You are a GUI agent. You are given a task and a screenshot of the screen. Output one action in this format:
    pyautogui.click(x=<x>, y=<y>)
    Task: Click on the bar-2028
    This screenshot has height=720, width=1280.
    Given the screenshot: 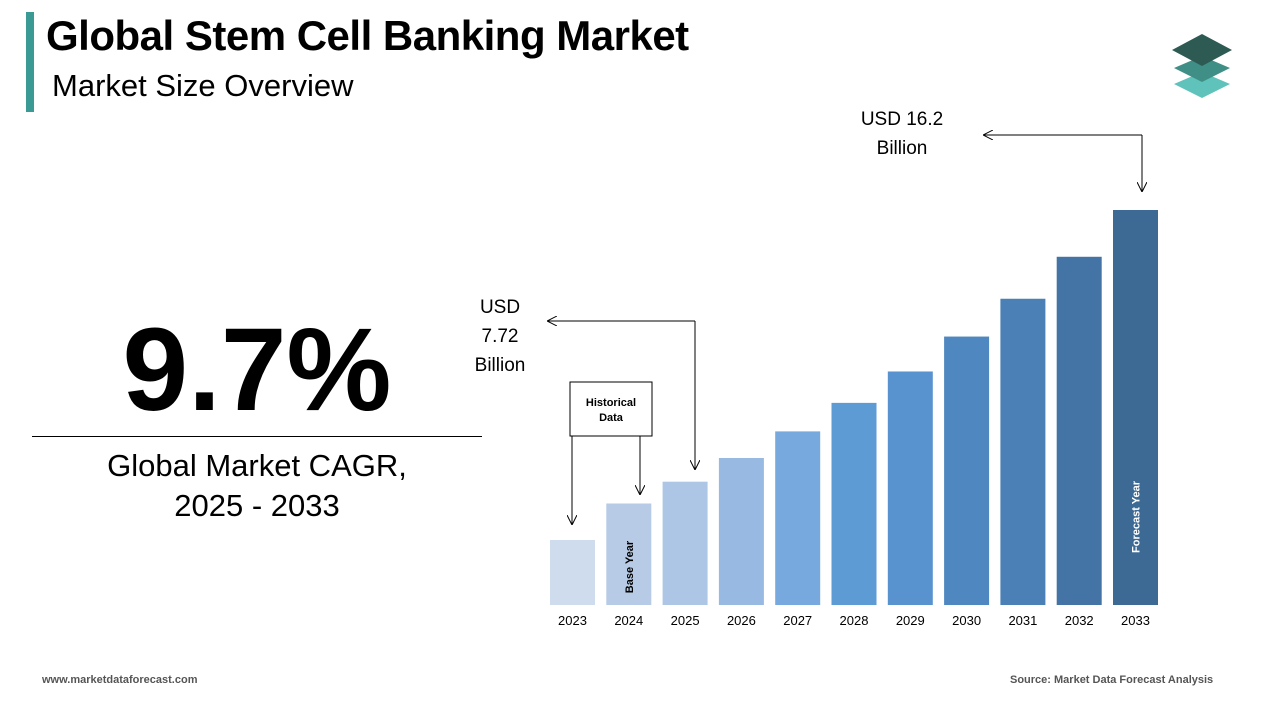 What is the action you would take?
    pyautogui.click(x=854, y=503)
    